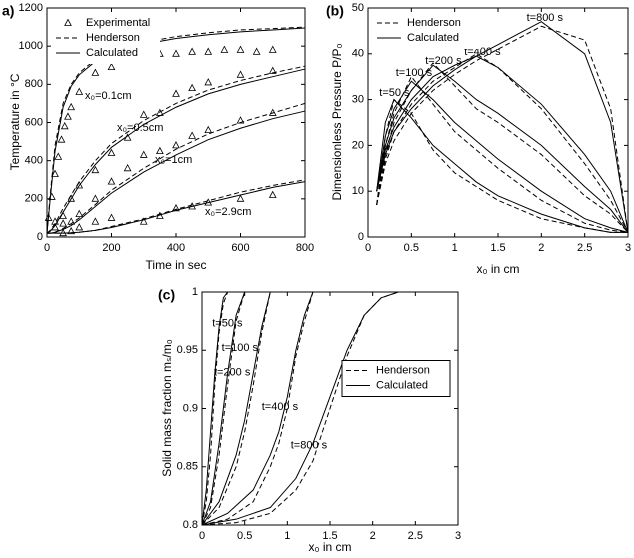 Image resolution: width=634 pixels, height=558 pixels. Describe the element at coordinates (190, 408) in the screenshot. I see `y-tick-label: 0.9` at that location.